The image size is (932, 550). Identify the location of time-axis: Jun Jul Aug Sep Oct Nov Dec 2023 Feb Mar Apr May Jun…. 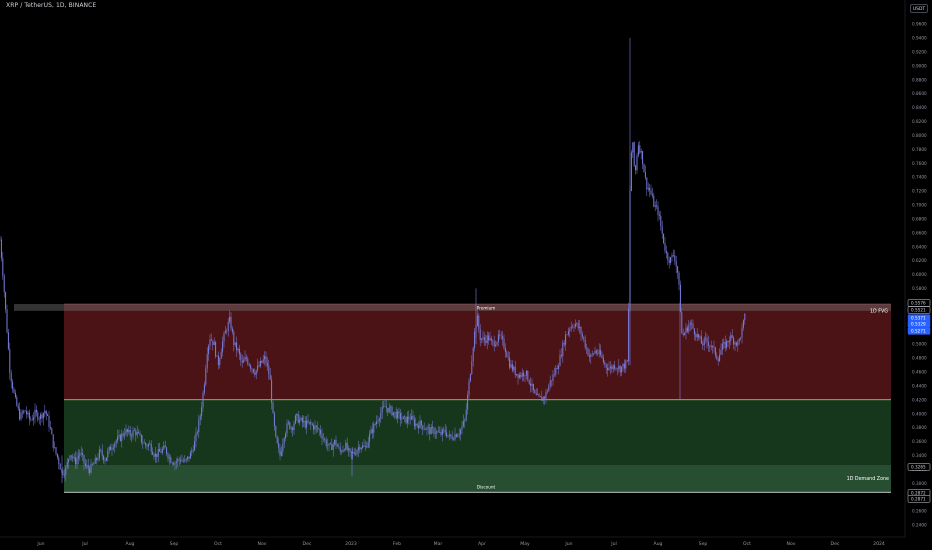
(452, 541).